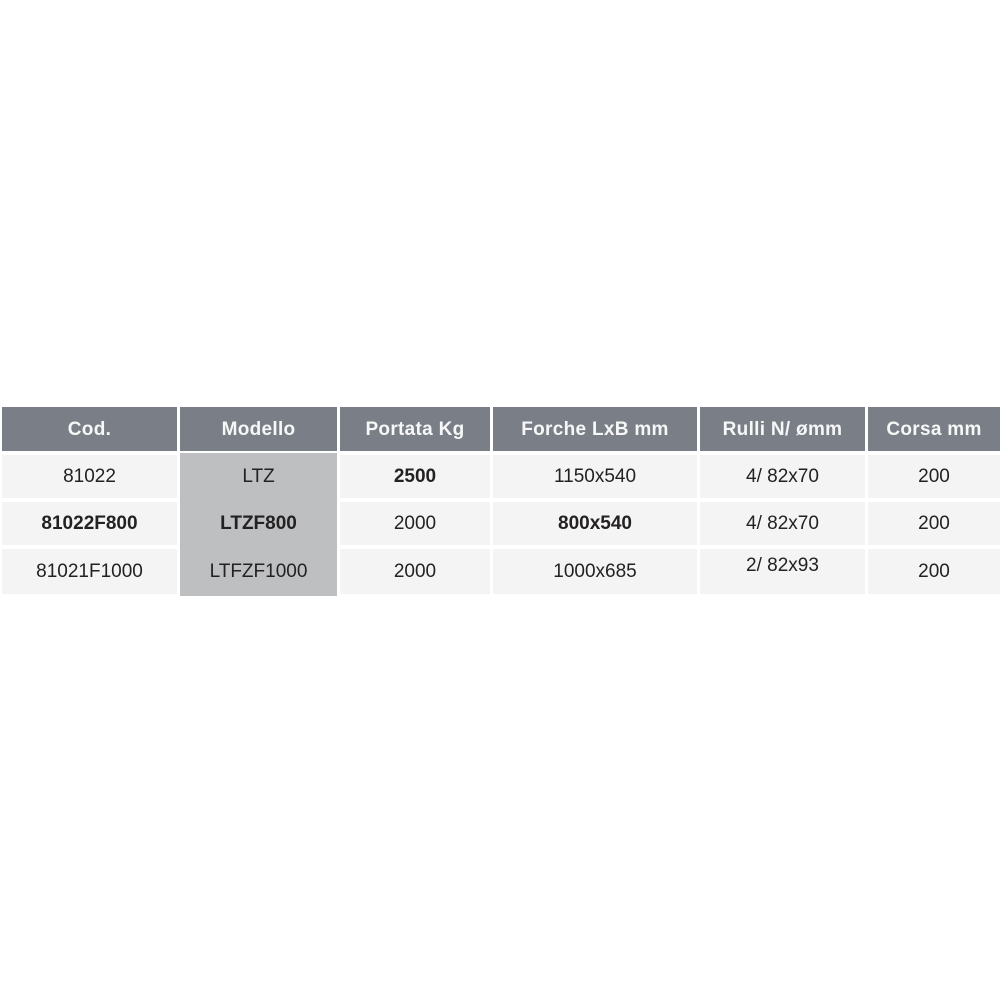  I want to click on column-header-portata: Portata Kg, so click(415, 429).